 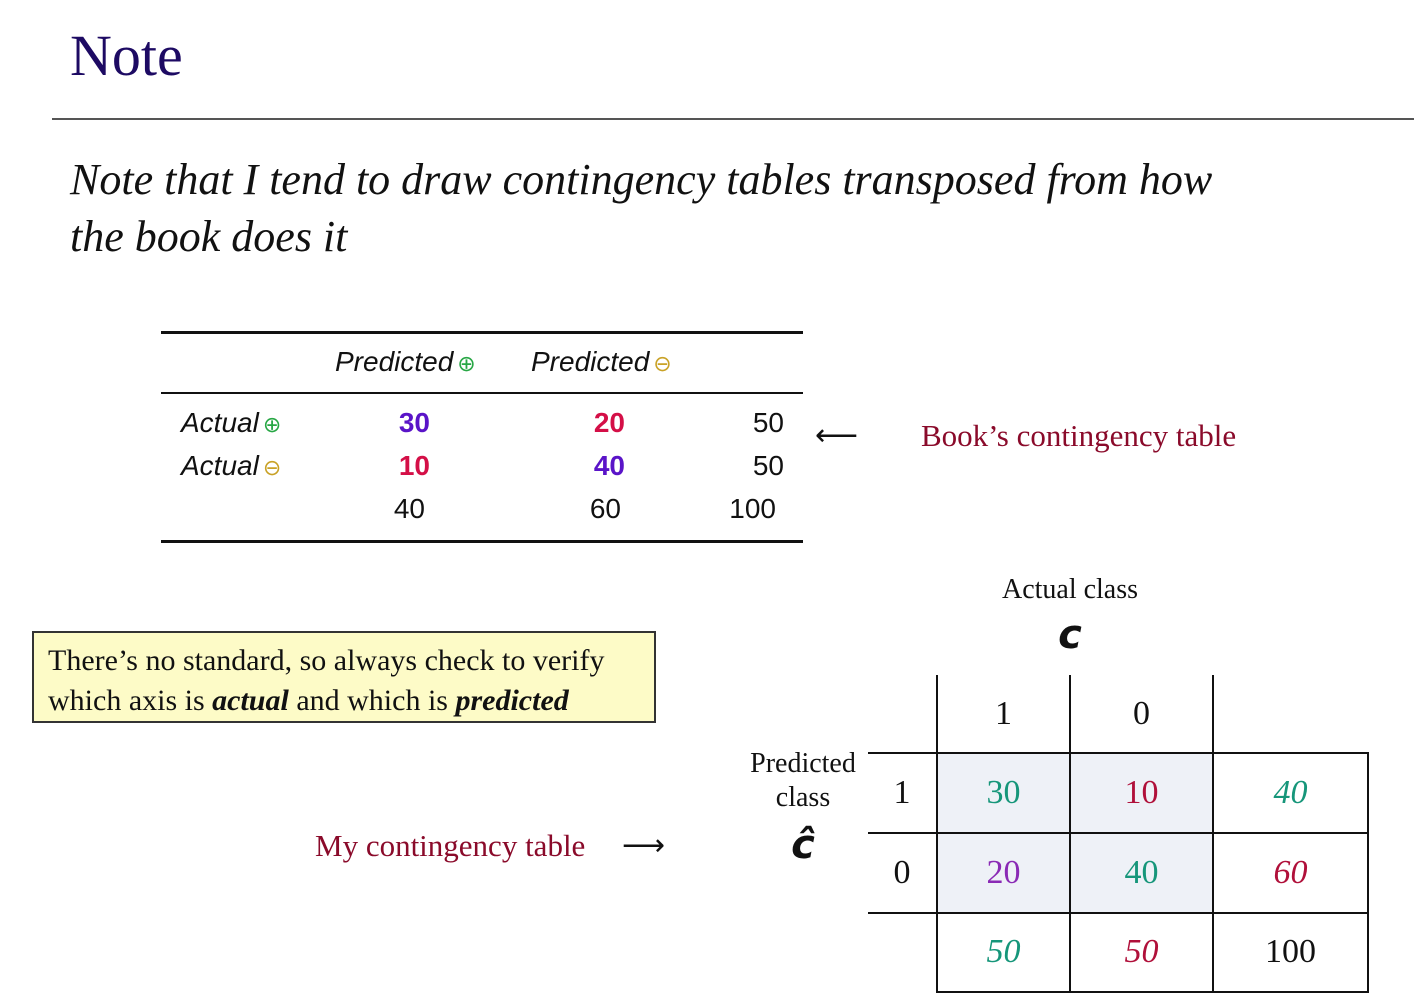 What do you see at coordinates (803, 797) in the screenshot?
I see `row-axis-title-line-2: class` at bounding box center [803, 797].